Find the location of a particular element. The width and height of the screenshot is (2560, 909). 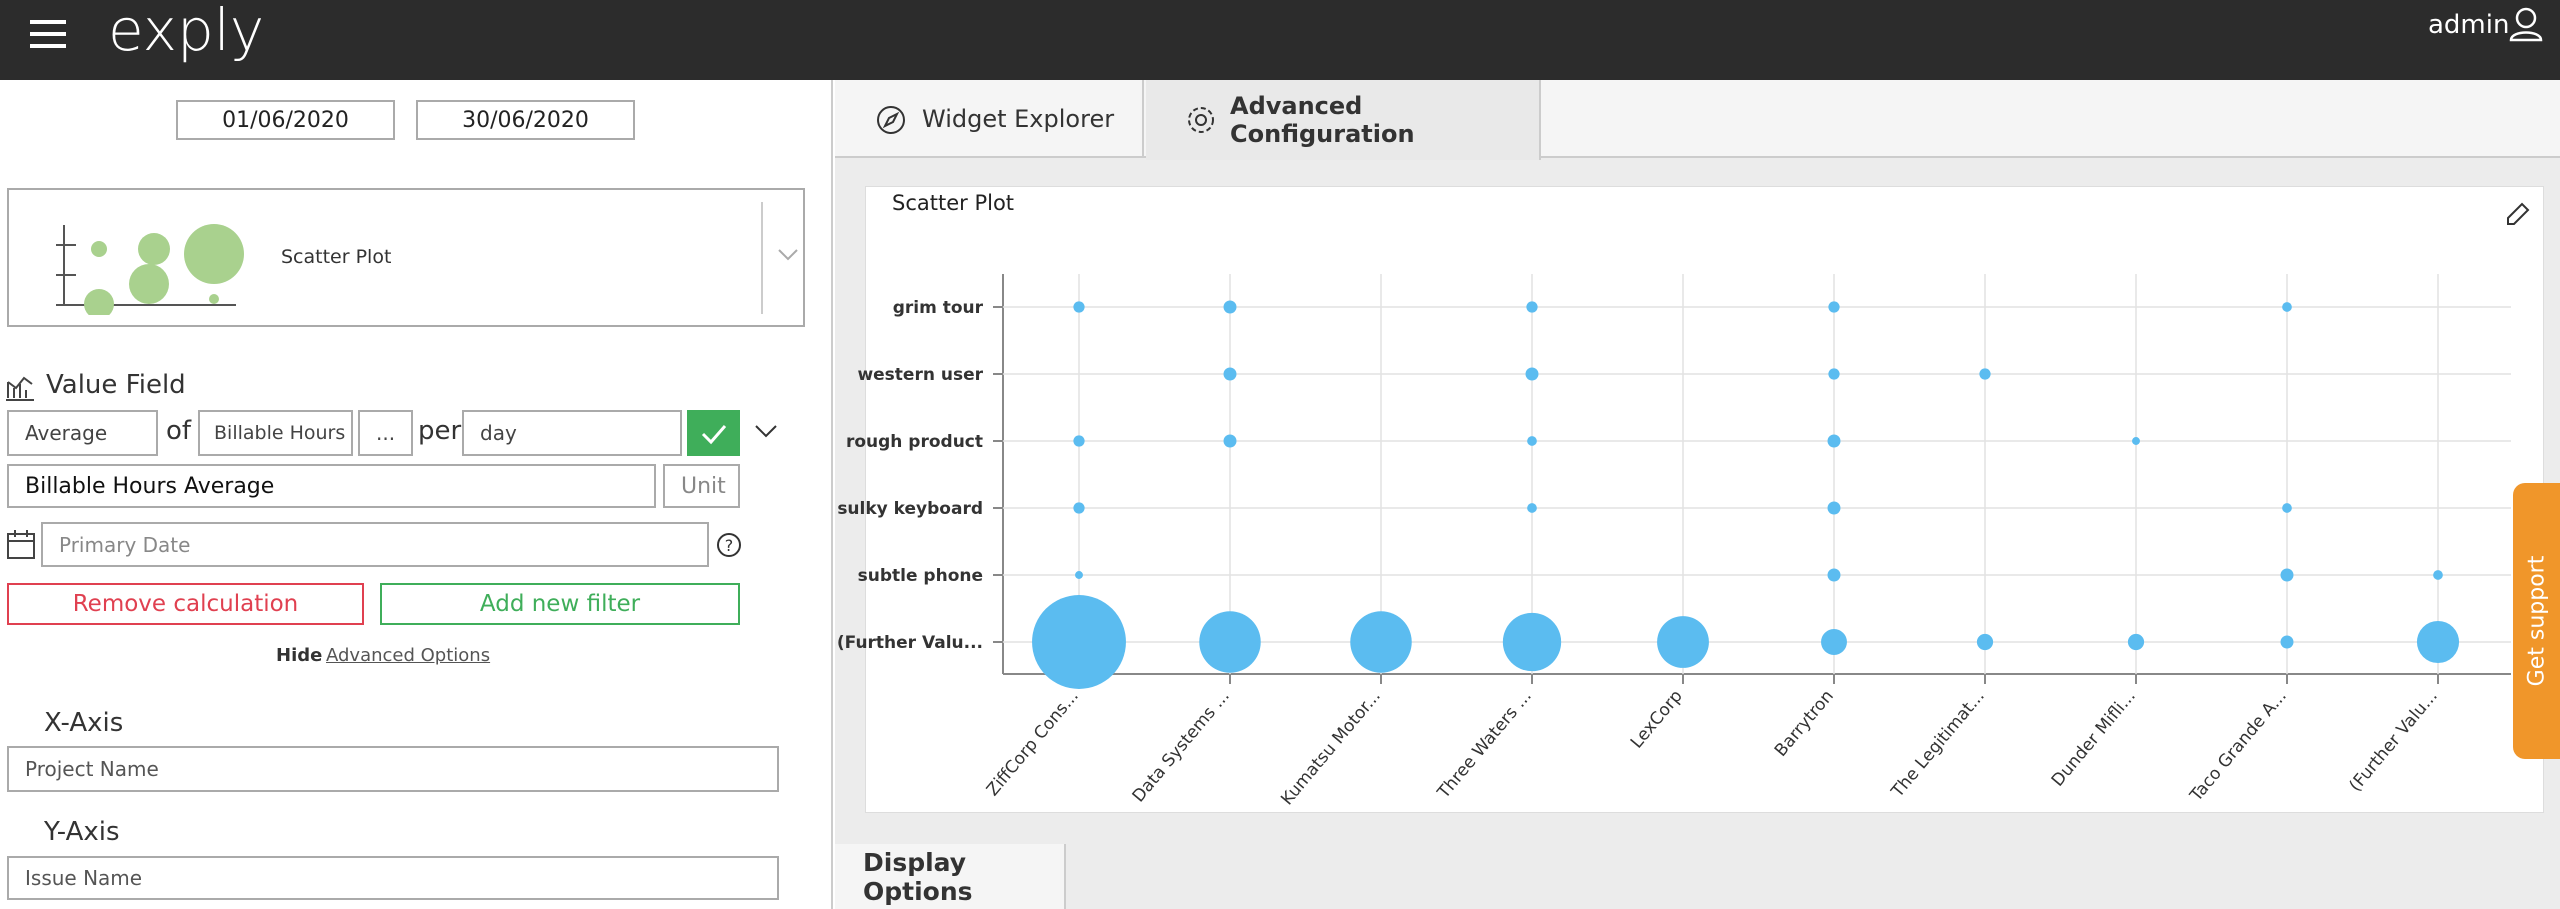

unit-input: Unit is located at coordinates (701, 486).